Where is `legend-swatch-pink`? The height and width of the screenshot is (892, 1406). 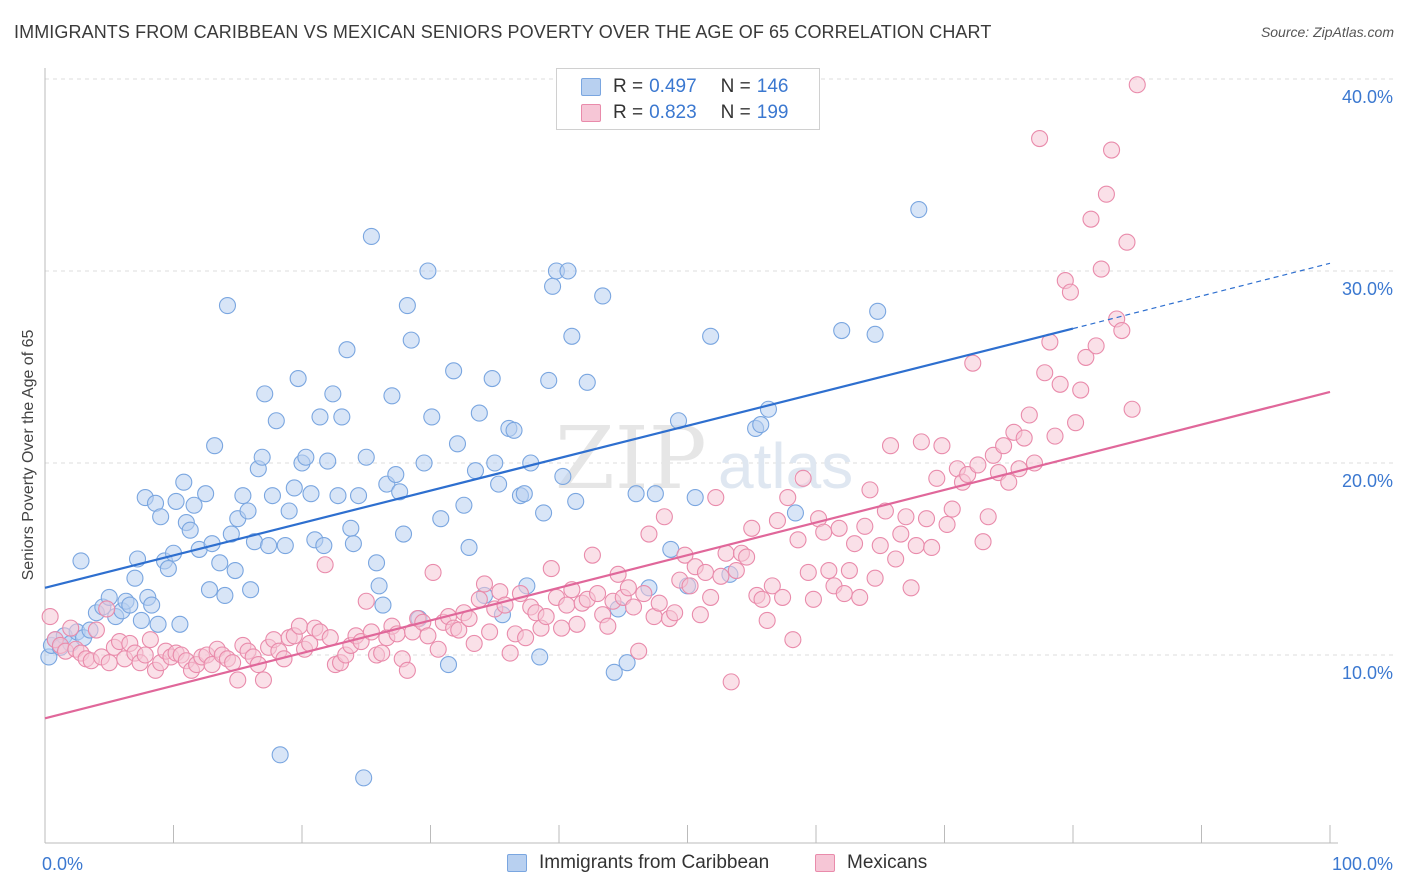 legend-swatch-pink is located at coordinates (825, 863).